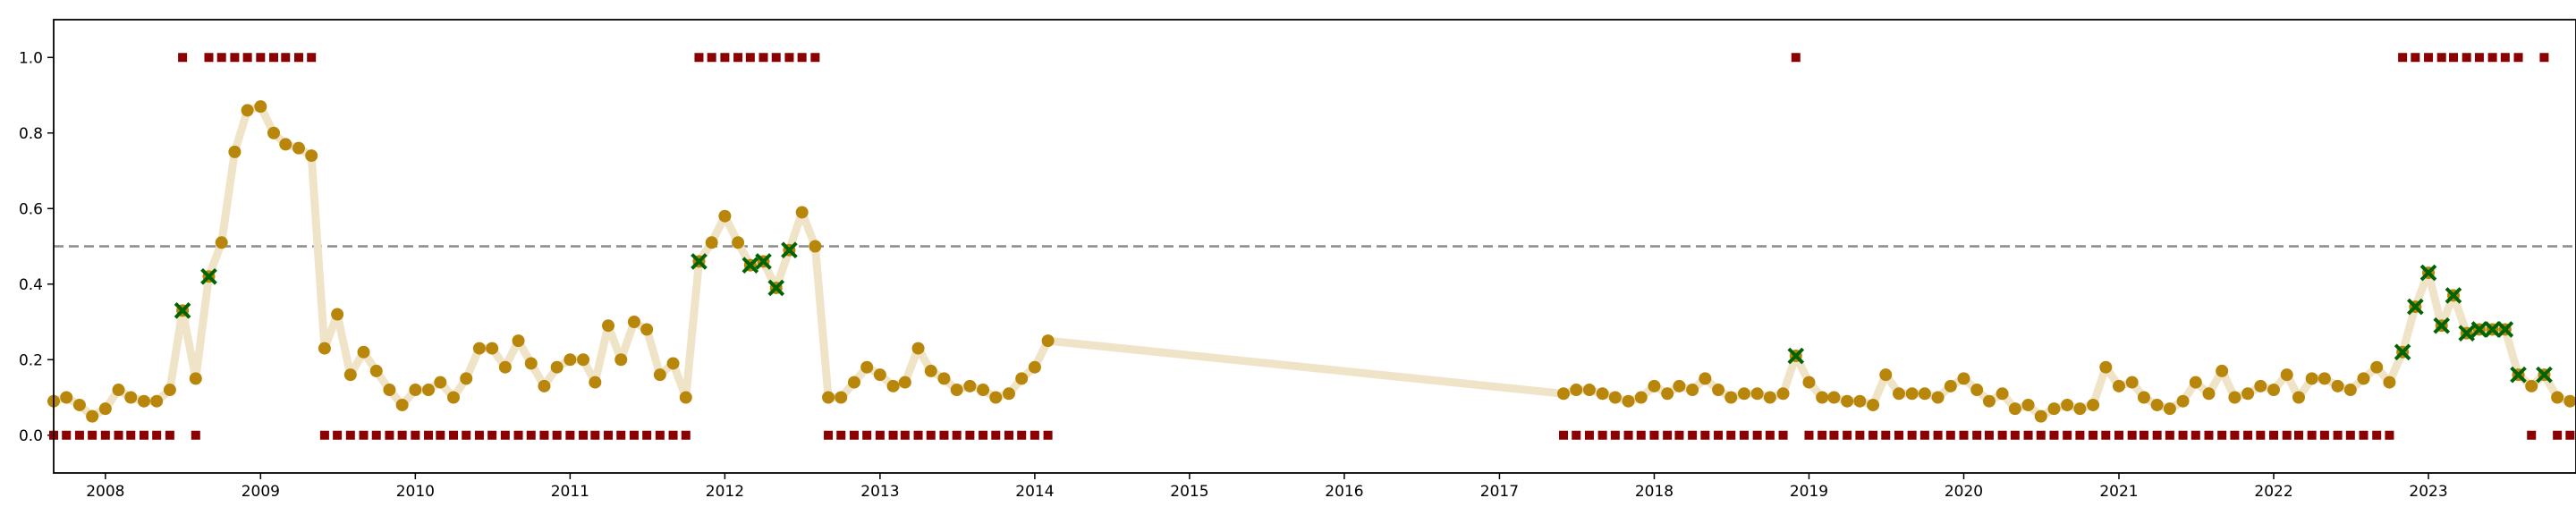  I want to click on x-tick-label-5: 2013, so click(879, 492).